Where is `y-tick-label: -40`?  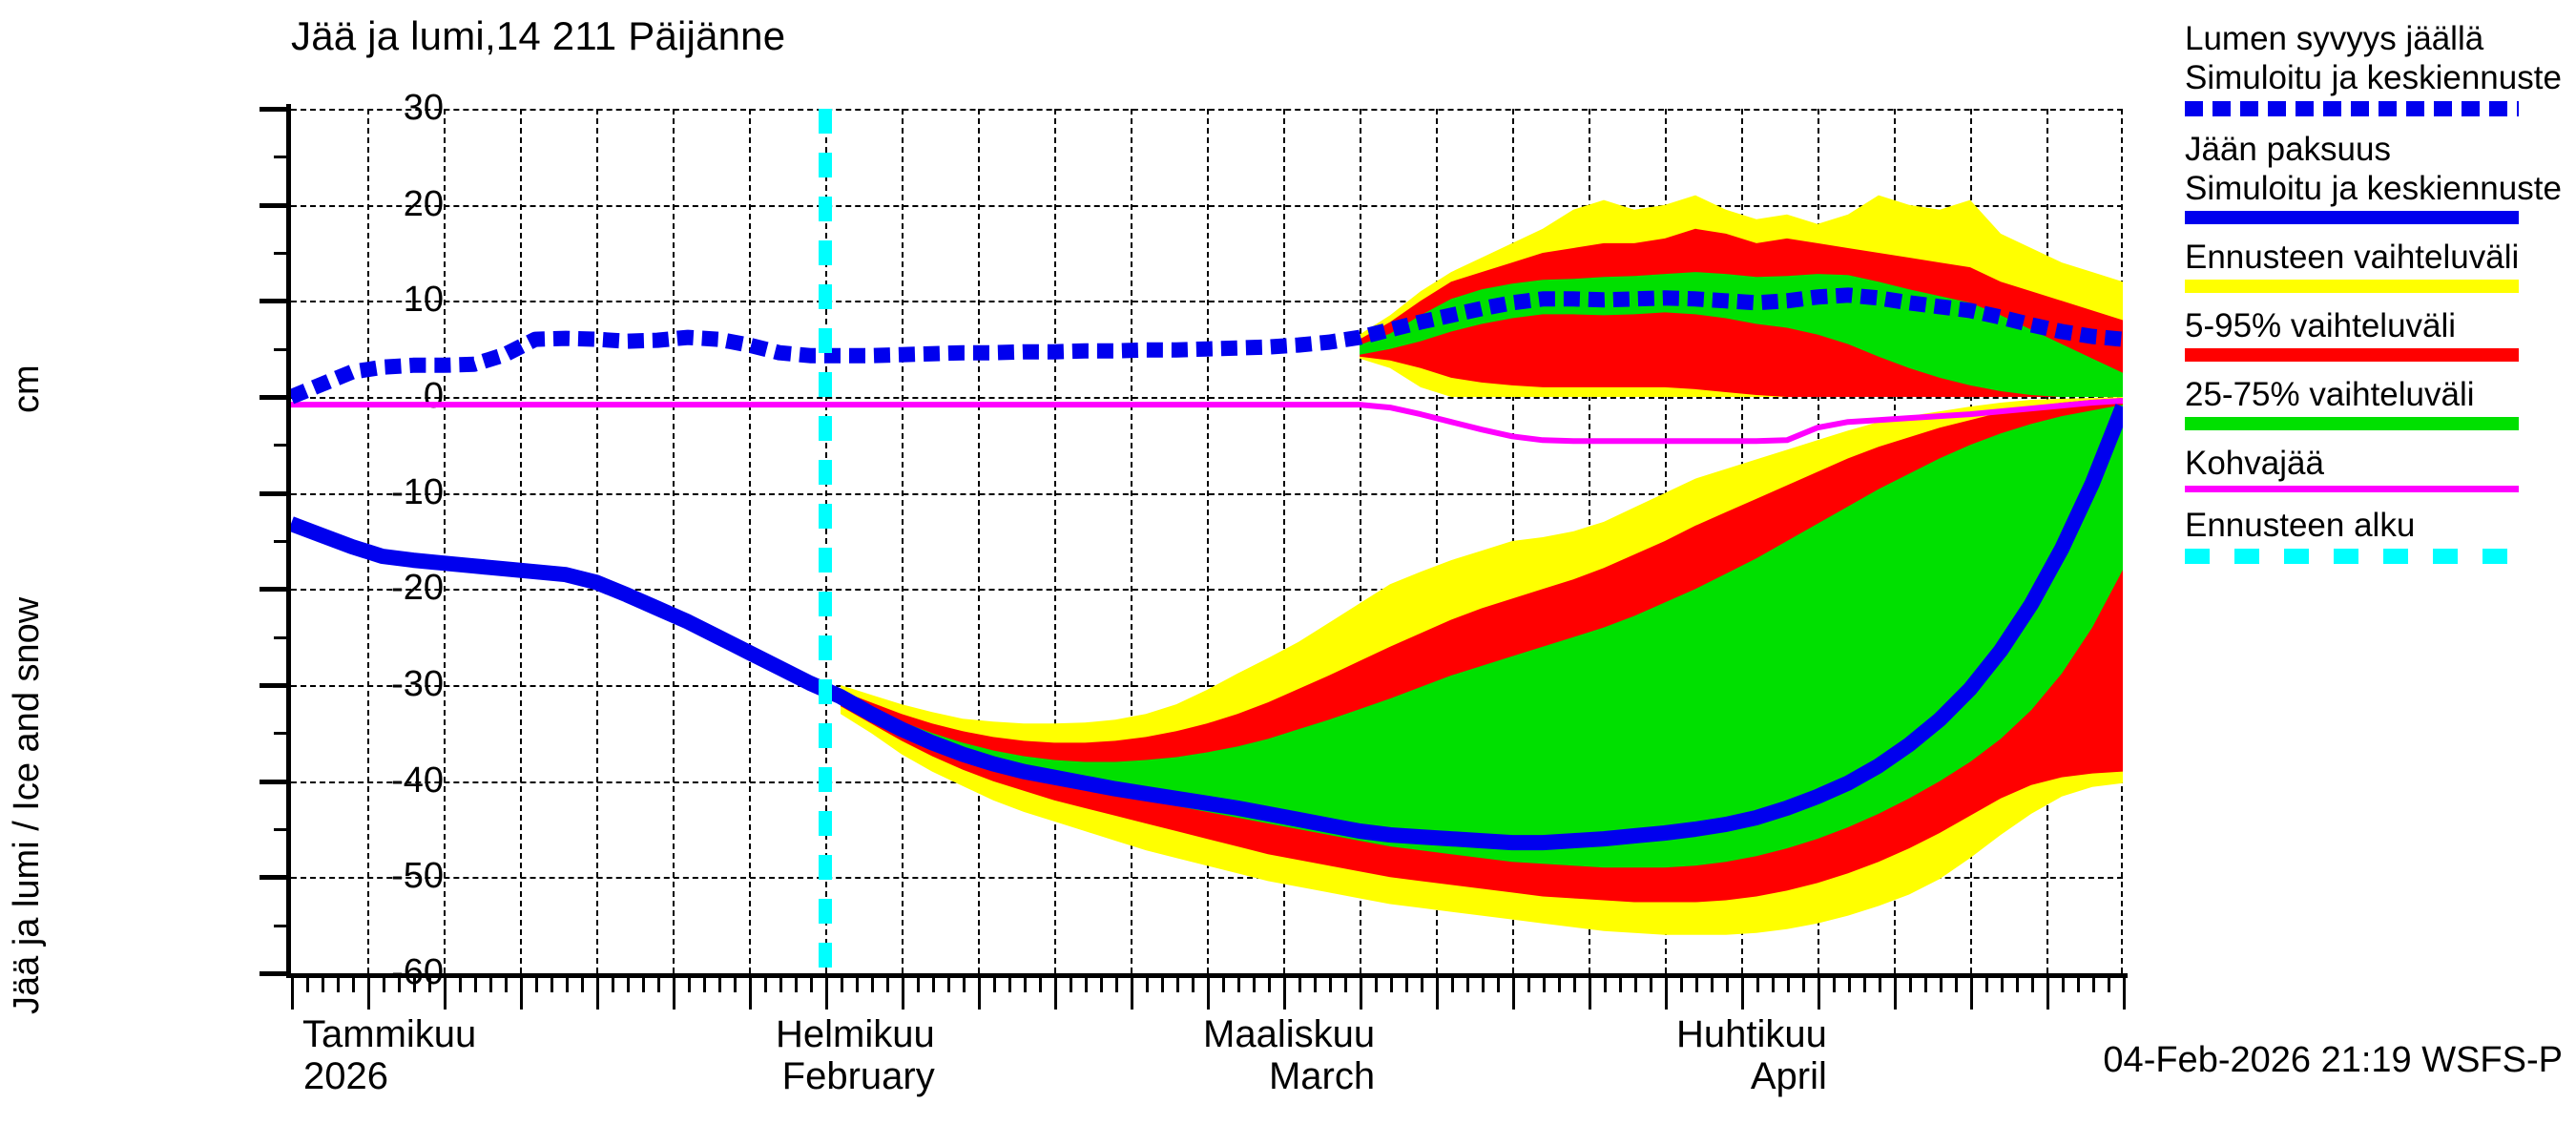 y-tick-label: -40 is located at coordinates (417, 780).